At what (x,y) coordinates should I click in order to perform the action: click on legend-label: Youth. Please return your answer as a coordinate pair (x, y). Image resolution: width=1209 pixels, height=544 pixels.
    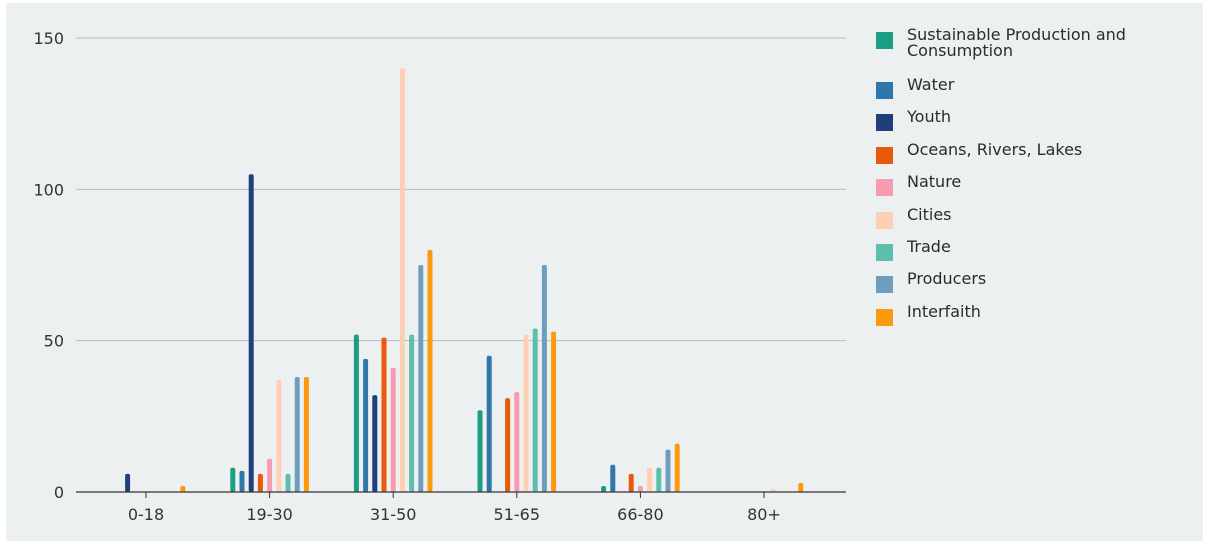
    Looking at the image, I should click on (929, 117).